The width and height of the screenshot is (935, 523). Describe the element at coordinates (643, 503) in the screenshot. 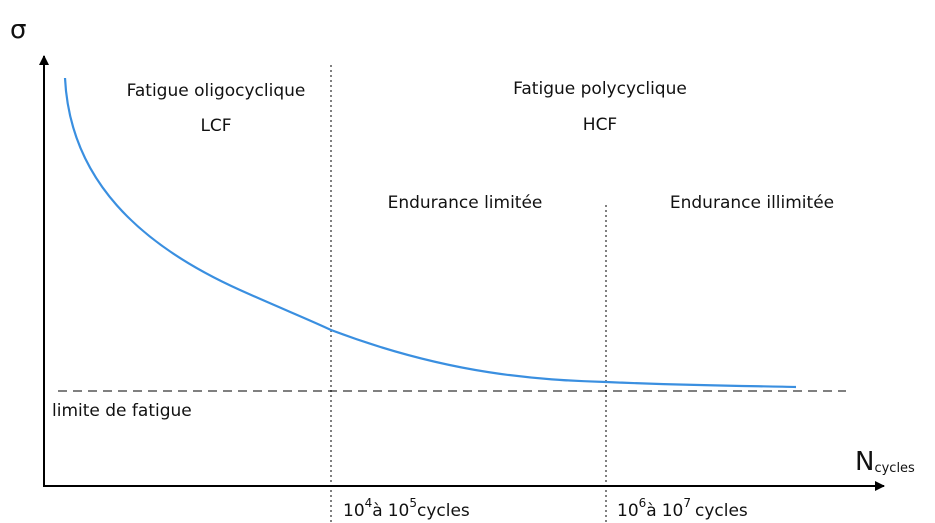

I see `exponent: 6` at that location.